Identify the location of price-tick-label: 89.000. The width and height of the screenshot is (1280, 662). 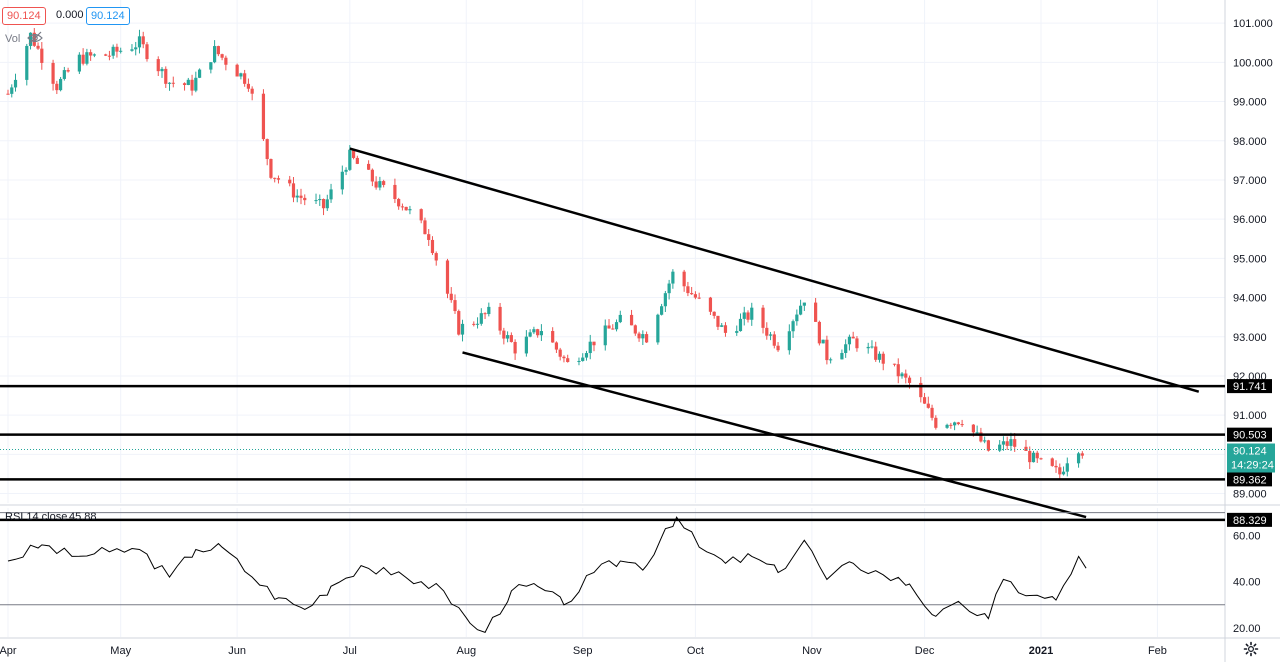
(1250, 495).